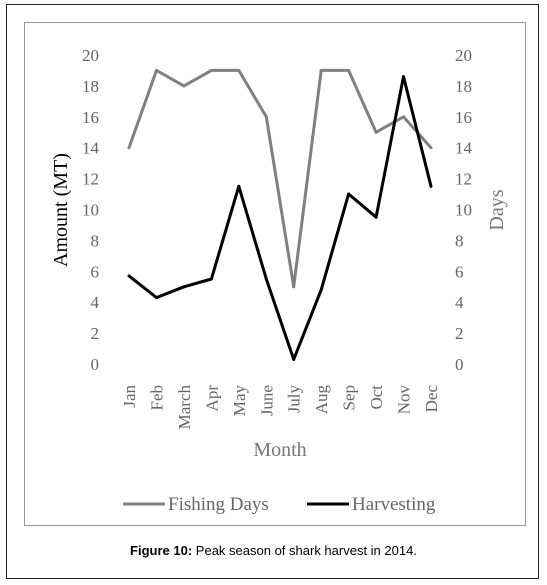 This screenshot has width=547, height=585. Describe the element at coordinates (459, 240) in the screenshot. I see `y2-tick-label: 8` at that location.